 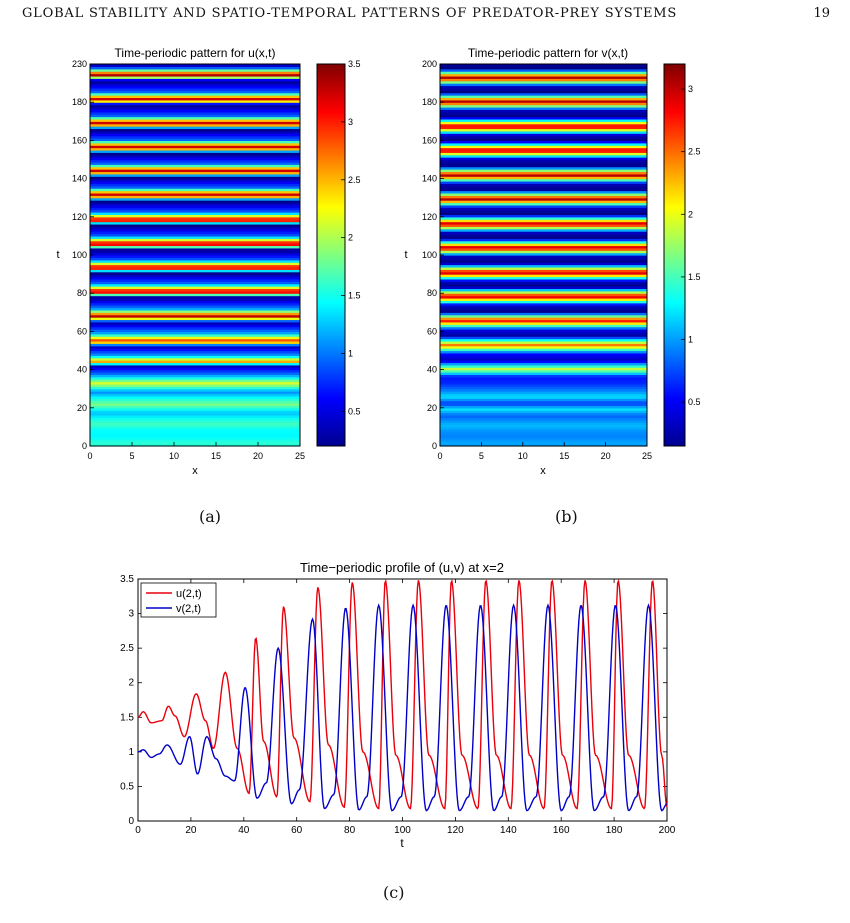 I want to click on heatmap-v-y-tick-label: 20, so click(x=432, y=408).